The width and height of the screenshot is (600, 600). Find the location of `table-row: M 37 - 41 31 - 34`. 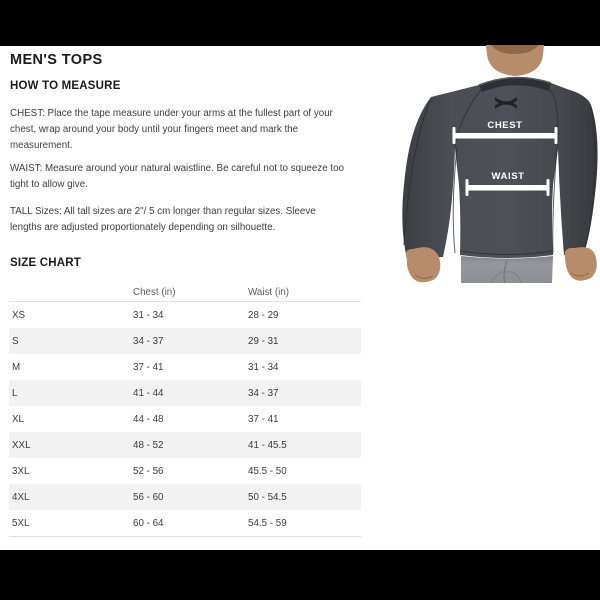

table-row: M 37 - 41 31 - 34 is located at coordinates (185, 367).